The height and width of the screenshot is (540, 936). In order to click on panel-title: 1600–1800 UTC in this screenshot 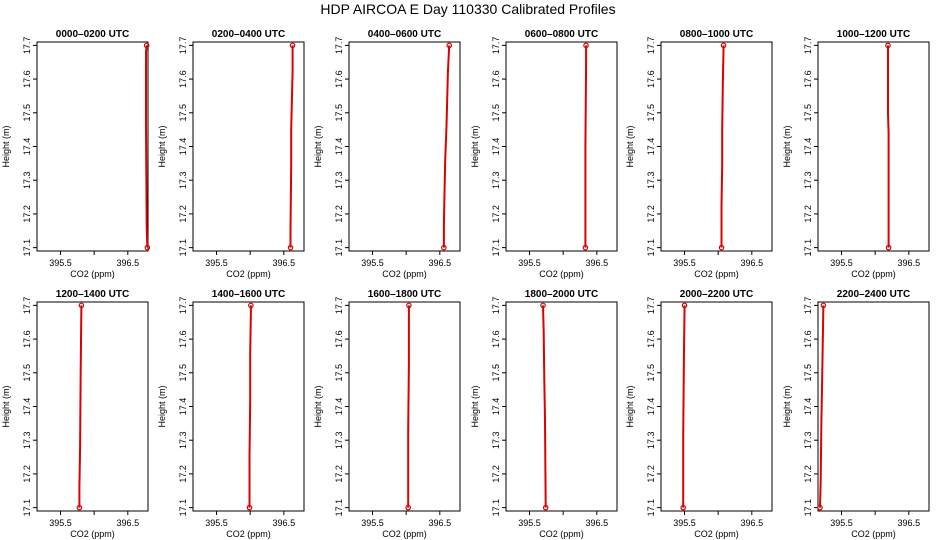, I will do `click(404, 294)`.